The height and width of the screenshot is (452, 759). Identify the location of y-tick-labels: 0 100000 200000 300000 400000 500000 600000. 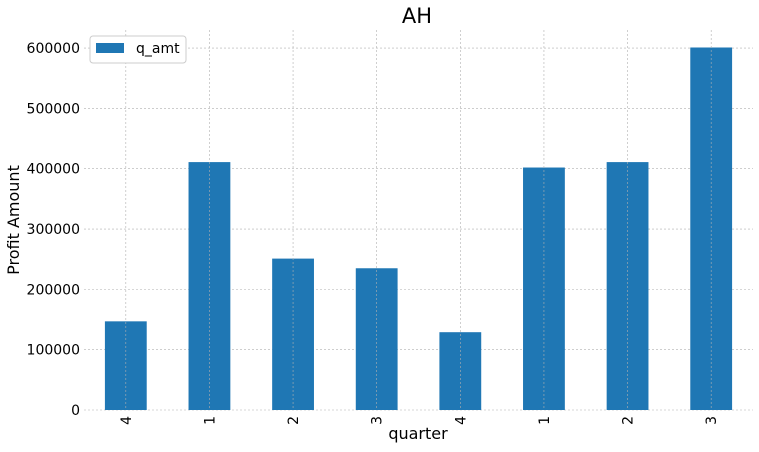
(53, 230).